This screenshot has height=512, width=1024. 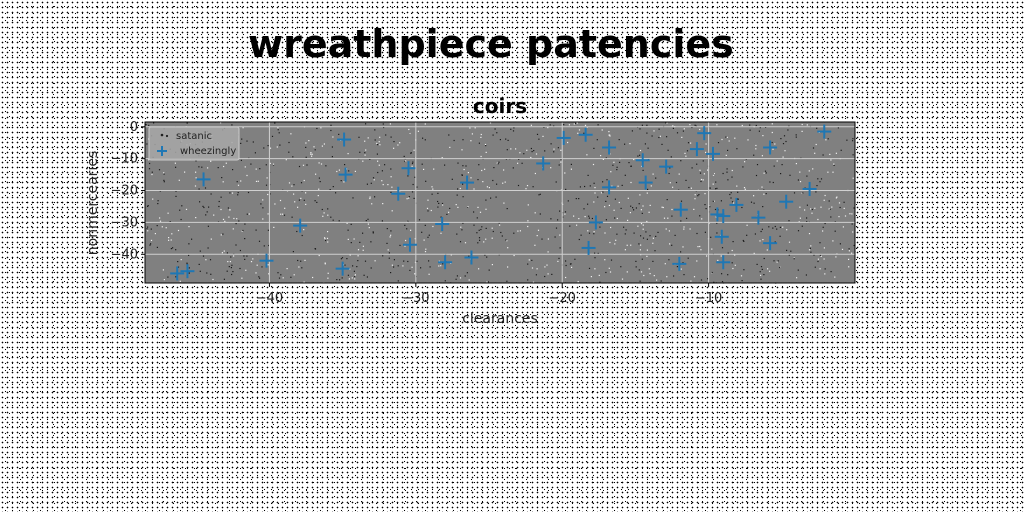 What do you see at coordinates (134, 127) in the screenshot?
I see `y-tick-label: 0` at bounding box center [134, 127].